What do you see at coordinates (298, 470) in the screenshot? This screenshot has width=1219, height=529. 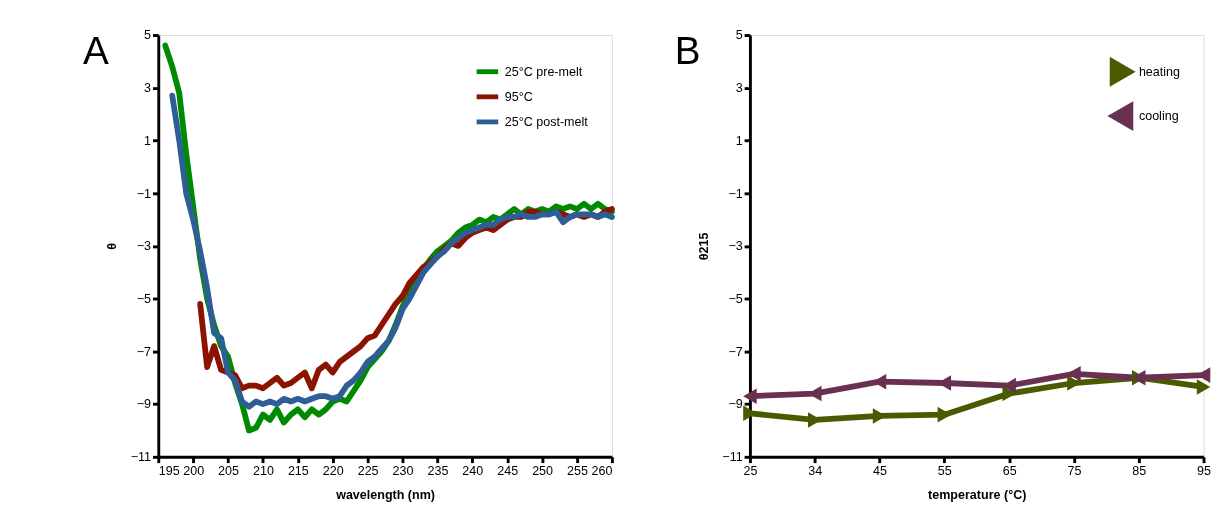 I see `x-tick-label: 215` at bounding box center [298, 470].